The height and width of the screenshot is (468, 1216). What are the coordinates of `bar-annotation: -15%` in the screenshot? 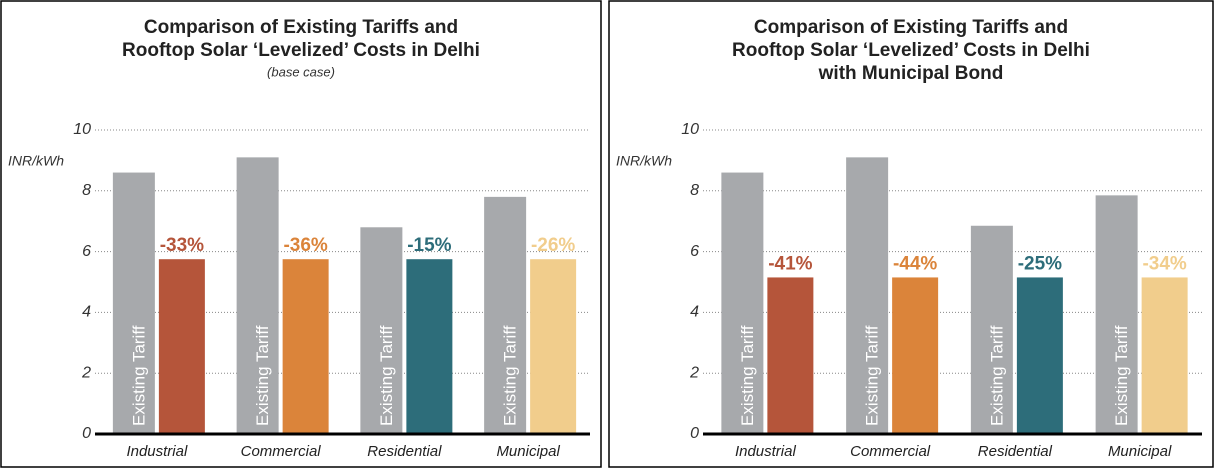 It's located at (429, 245).